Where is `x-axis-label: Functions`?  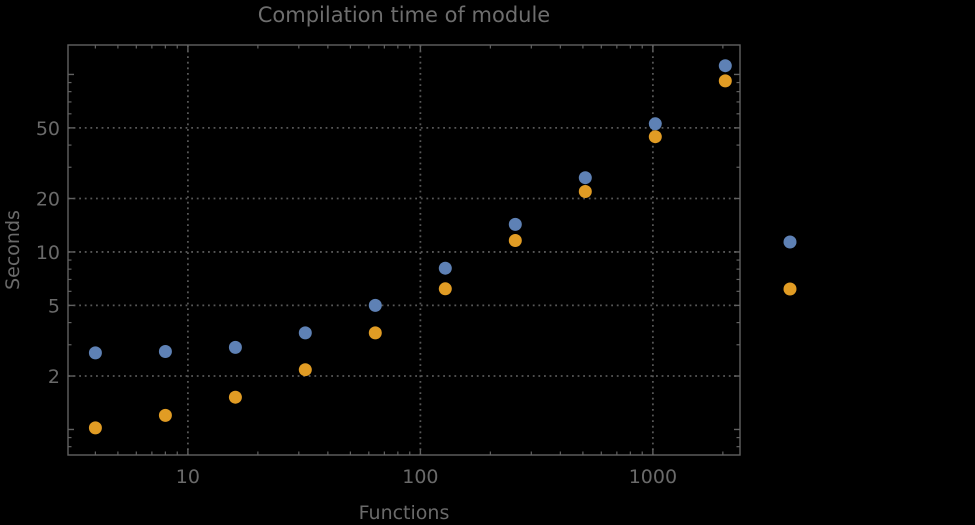 x-axis-label: Functions is located at coordinates (404, 513).